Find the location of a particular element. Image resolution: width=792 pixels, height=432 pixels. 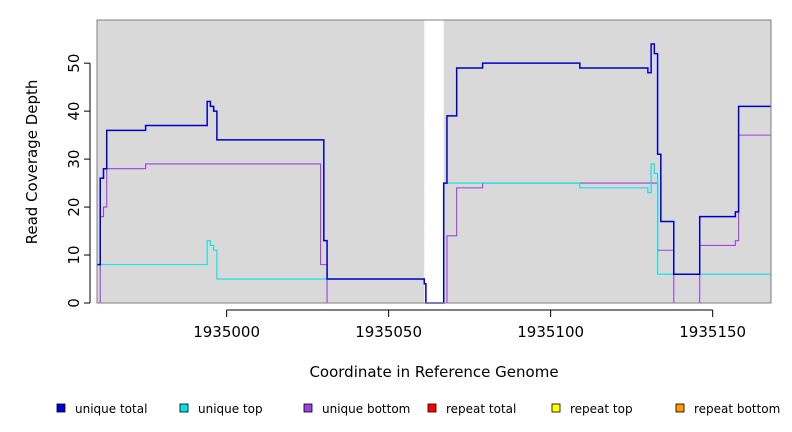

y-axis-title: Read Coverage Depth is located at coordinates (32, 162).